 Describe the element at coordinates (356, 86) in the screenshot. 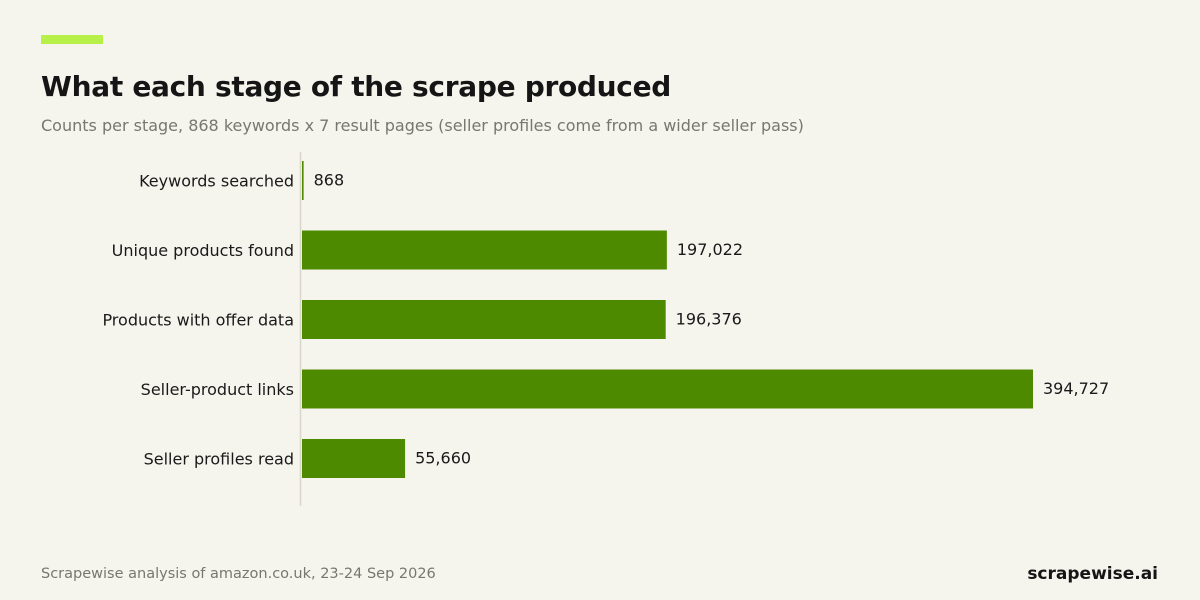

I see `chart-title: What each stage of the scrape produced` at that location.